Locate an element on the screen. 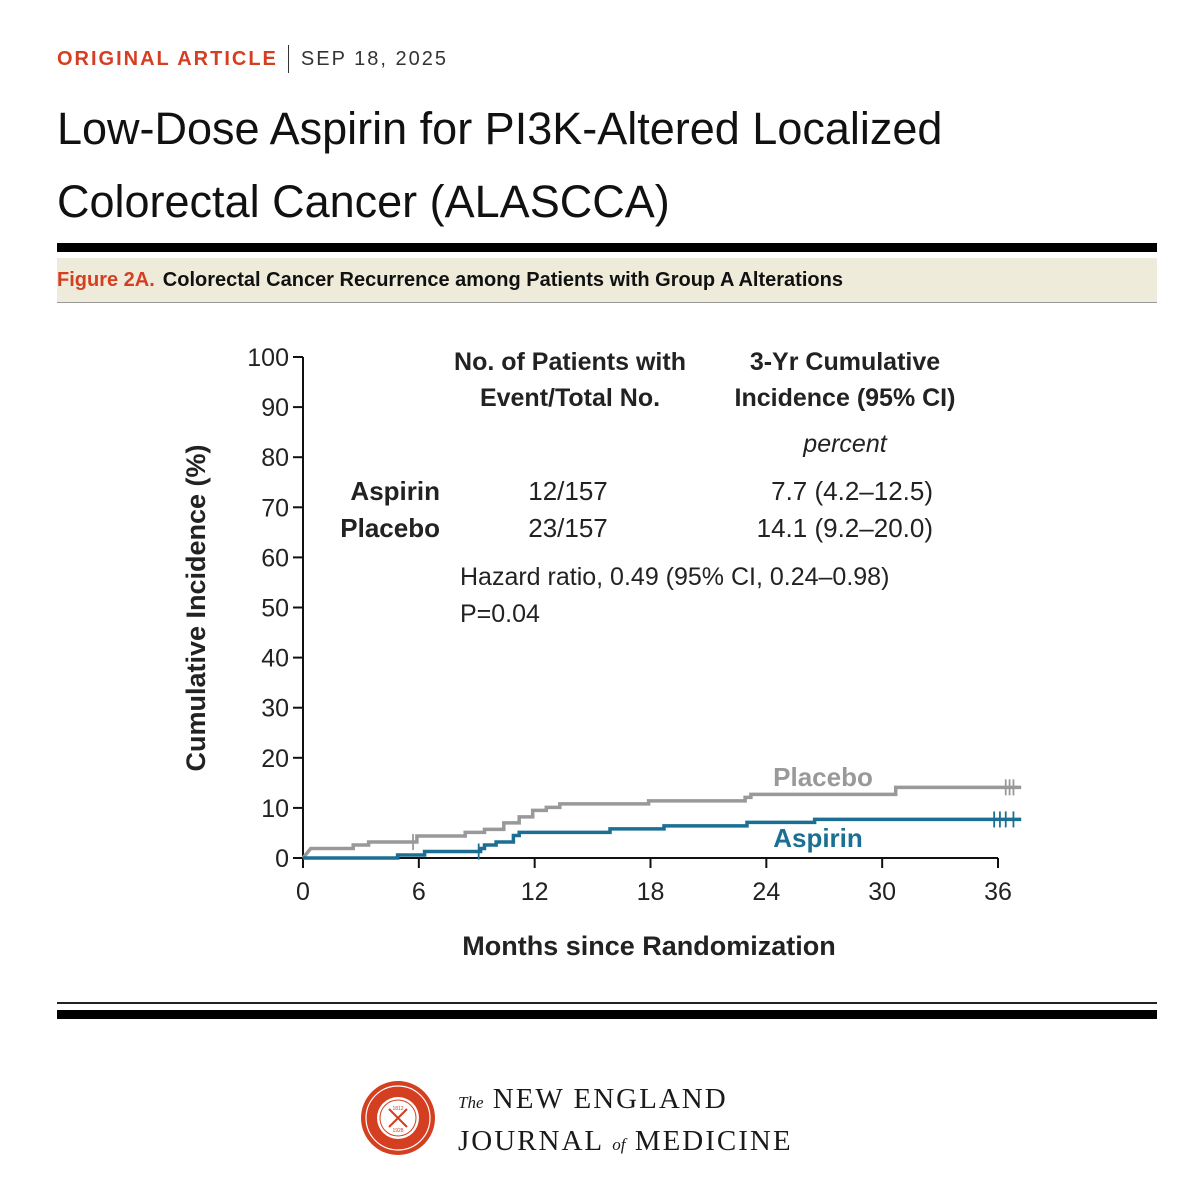 This screenshot has width=1200, height=1200. y-tick-label: 10 is located at coordinates (275, 809).